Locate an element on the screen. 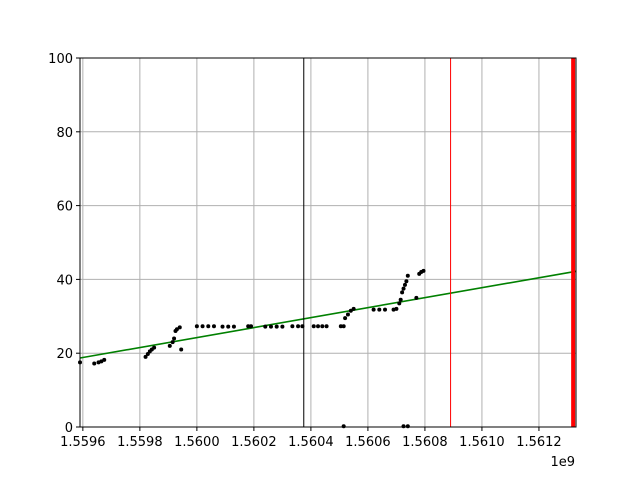 The height and width of the screenshot is (480, 640). y-tick-label: 60 is located at coordinates (64, 207).